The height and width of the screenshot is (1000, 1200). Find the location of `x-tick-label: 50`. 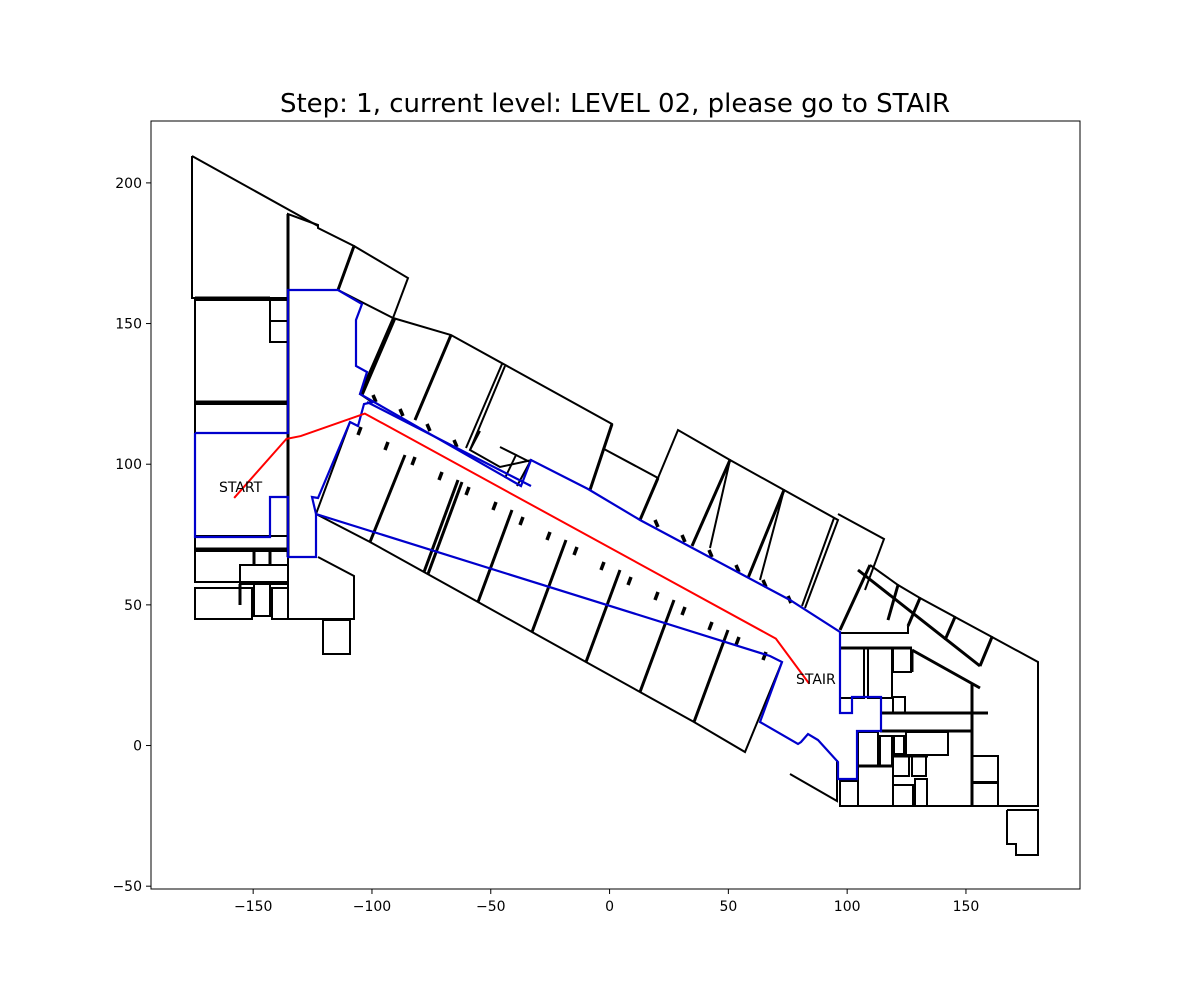

x-tick-label: 50 is located at coordinates (728, 907).